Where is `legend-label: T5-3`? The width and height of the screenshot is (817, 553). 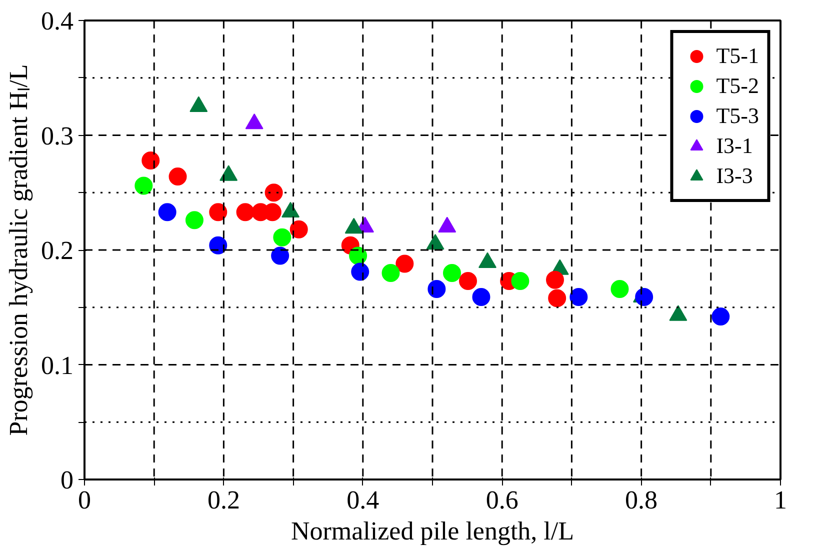 legend-label: T5-3 is located at coordinates (737, 116).